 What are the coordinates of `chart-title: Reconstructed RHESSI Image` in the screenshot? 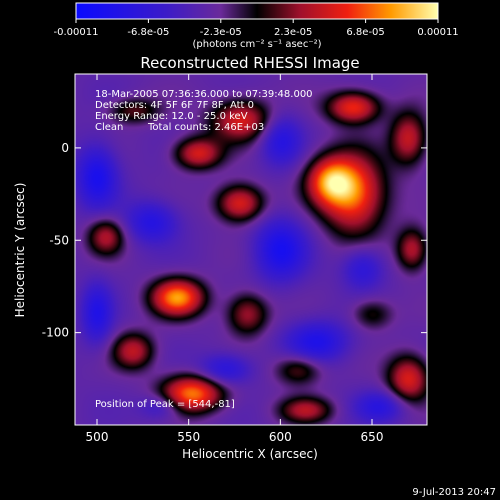 It's located at (249, 63).